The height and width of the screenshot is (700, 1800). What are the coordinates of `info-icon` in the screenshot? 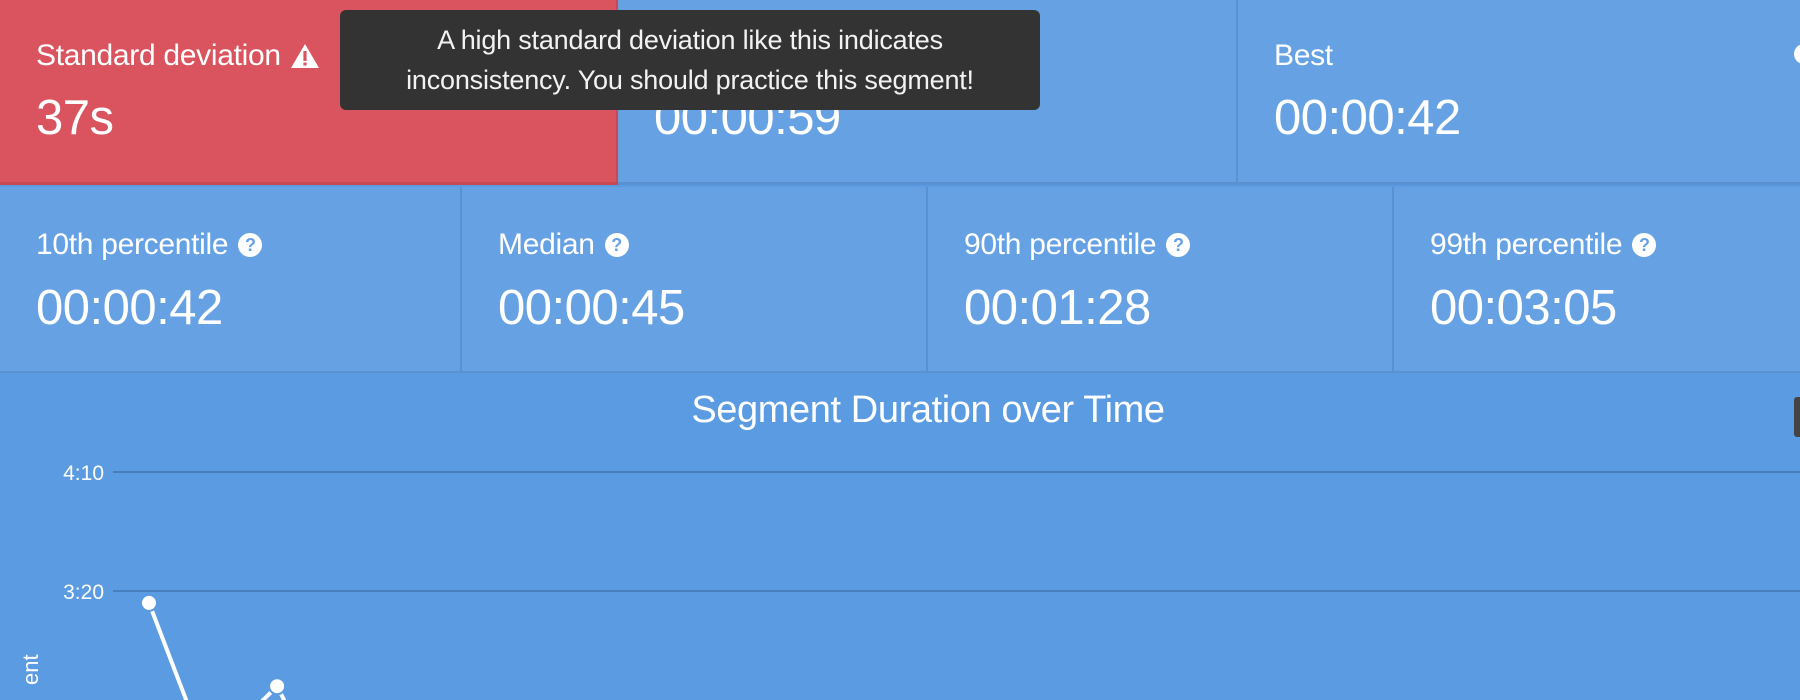 It's located at (1797, 54).